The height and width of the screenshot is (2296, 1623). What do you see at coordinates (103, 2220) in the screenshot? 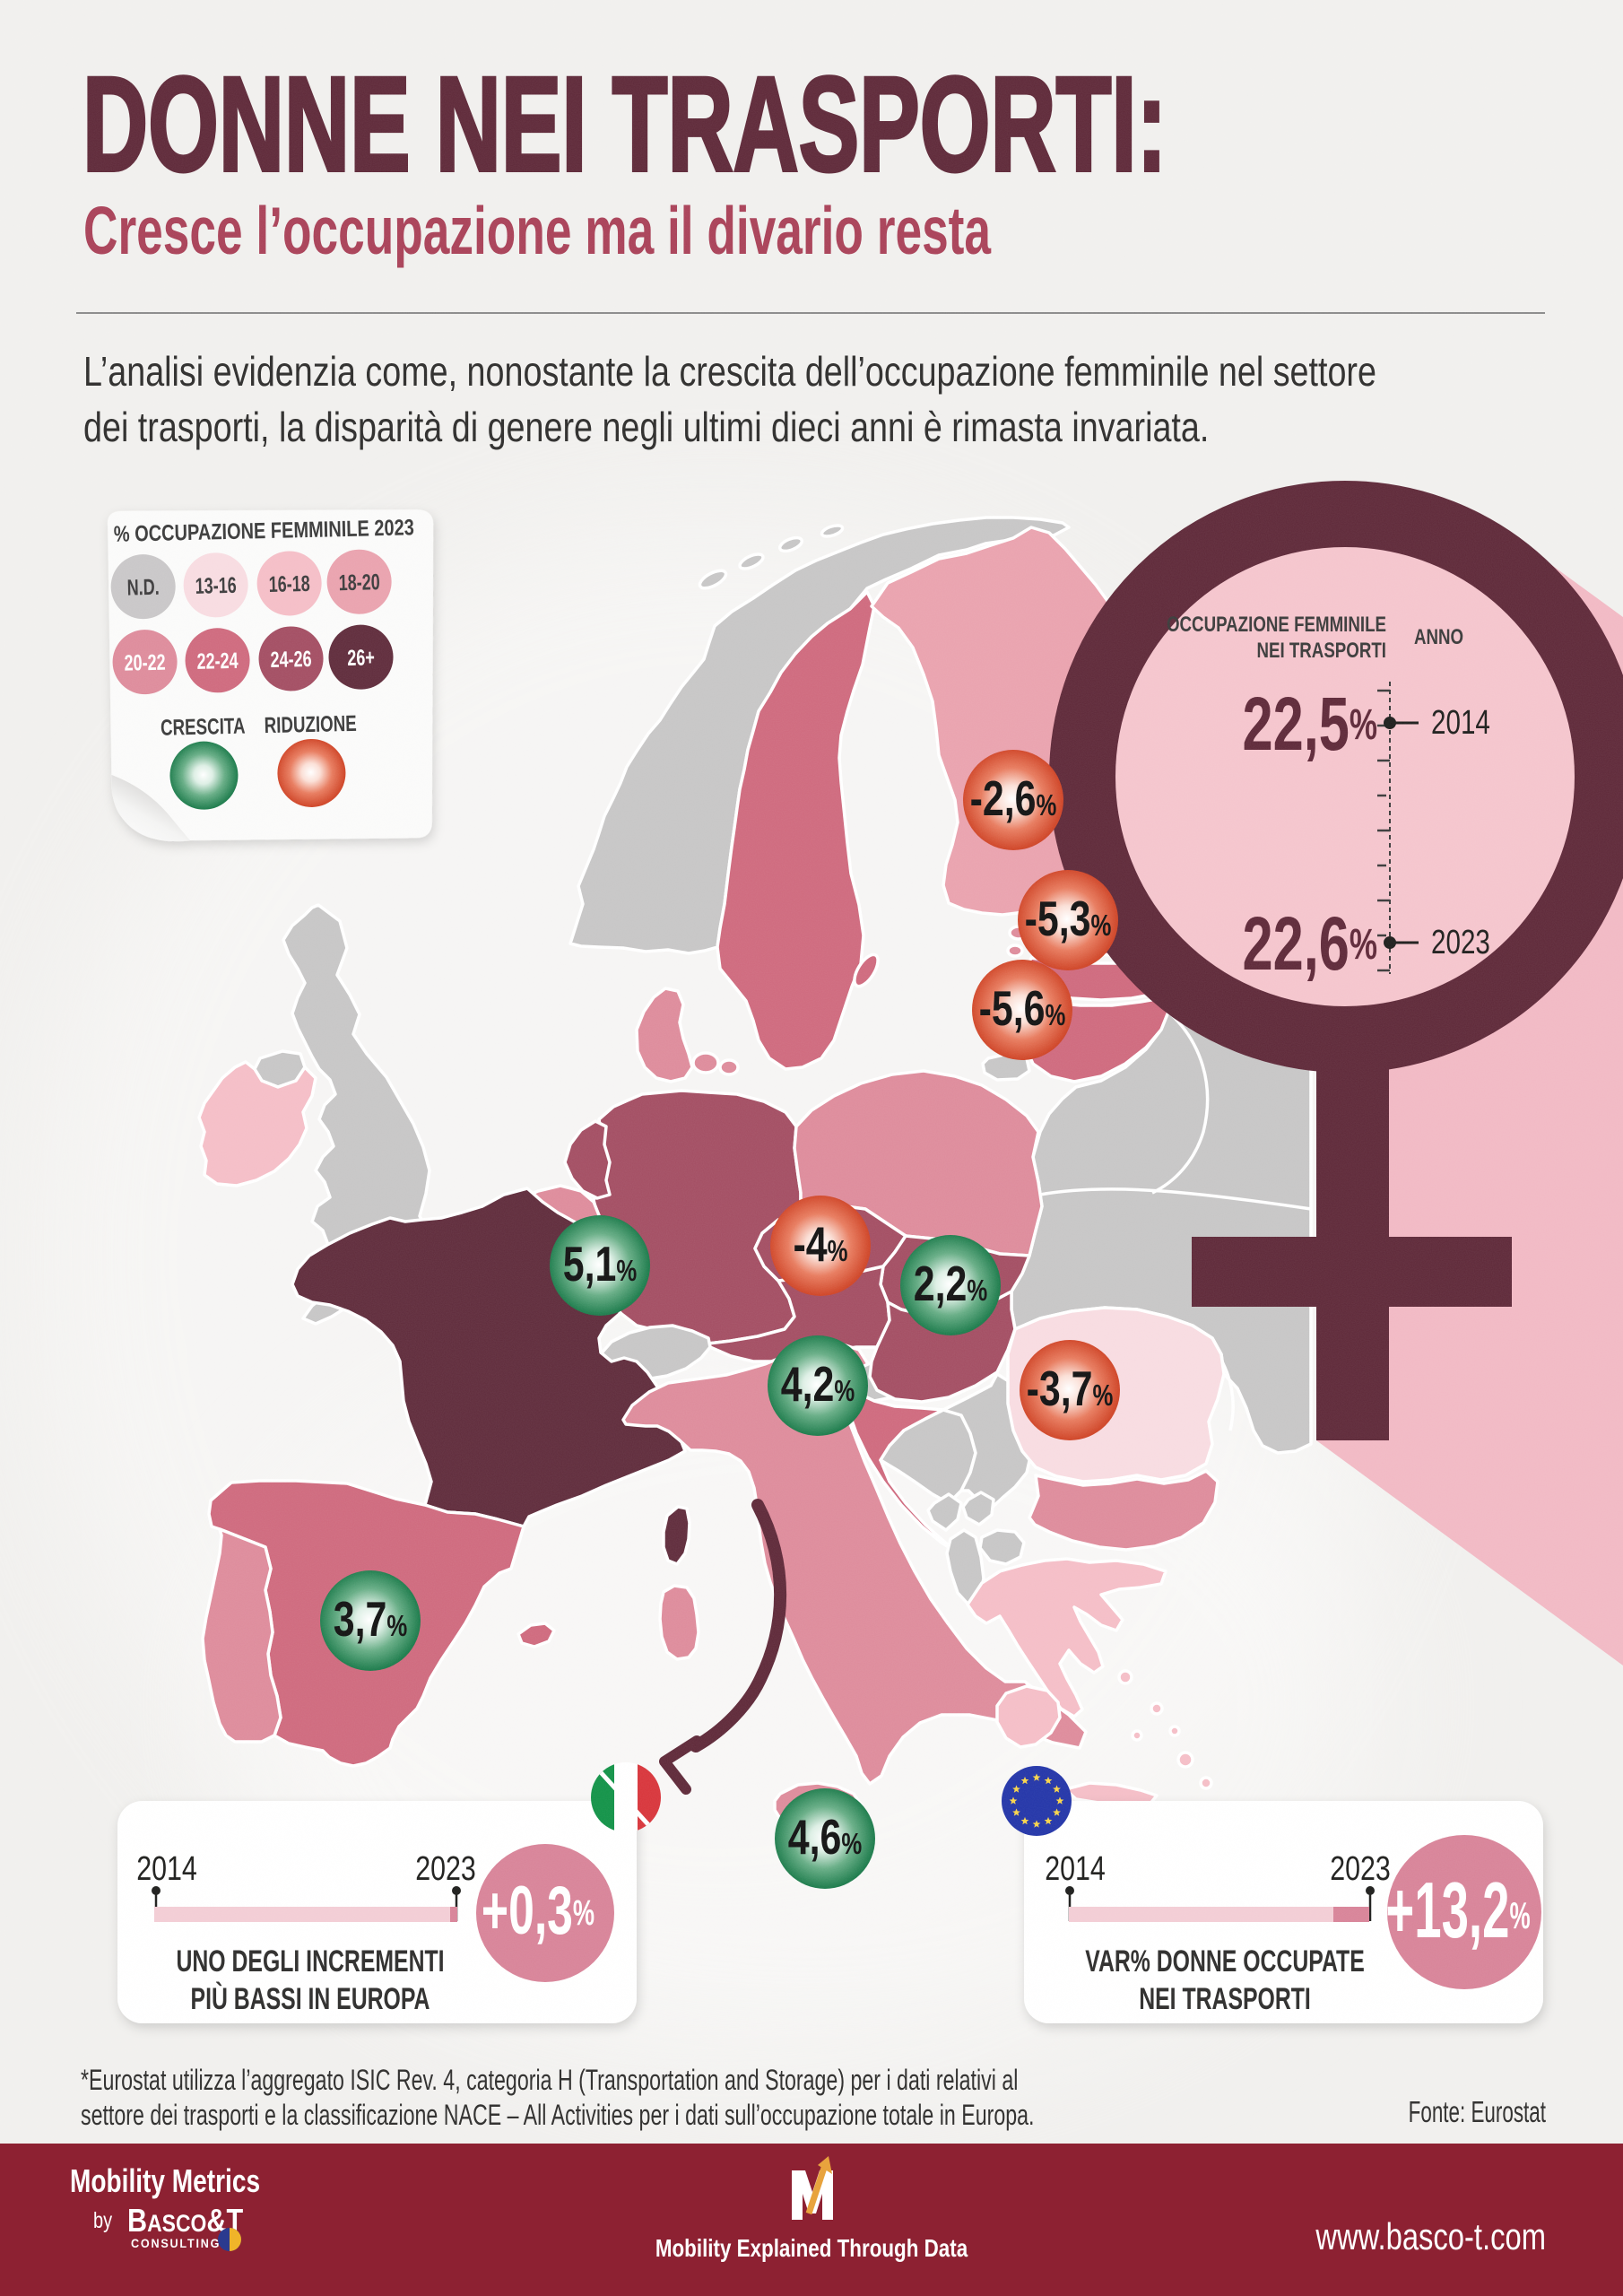
I see `svg-text: by` at bounding box center [103, 2220].